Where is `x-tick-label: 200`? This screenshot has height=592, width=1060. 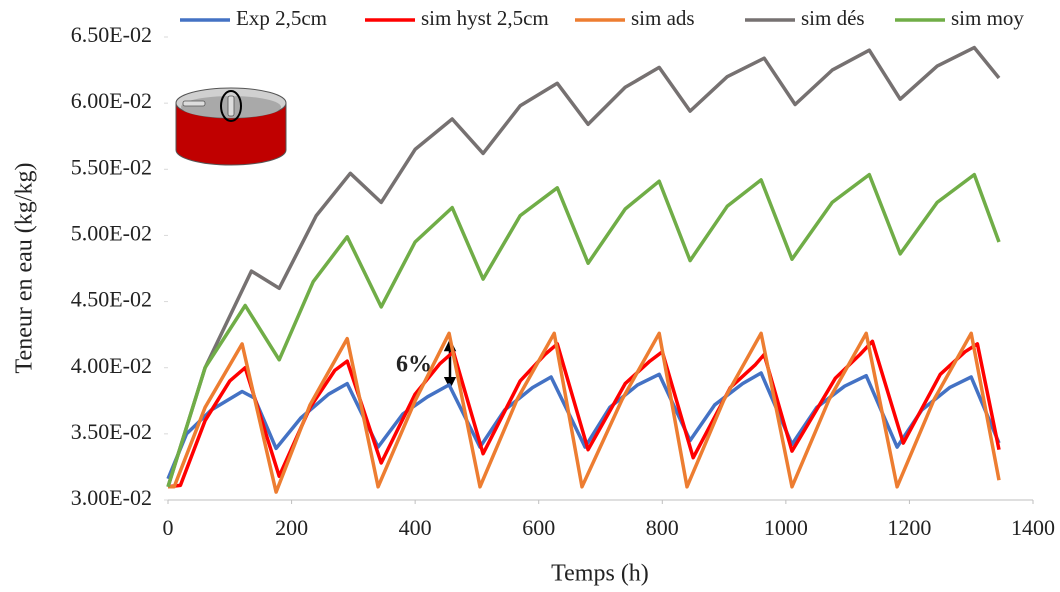
x-tick-label: 200 is located at coordinates (291, 527).